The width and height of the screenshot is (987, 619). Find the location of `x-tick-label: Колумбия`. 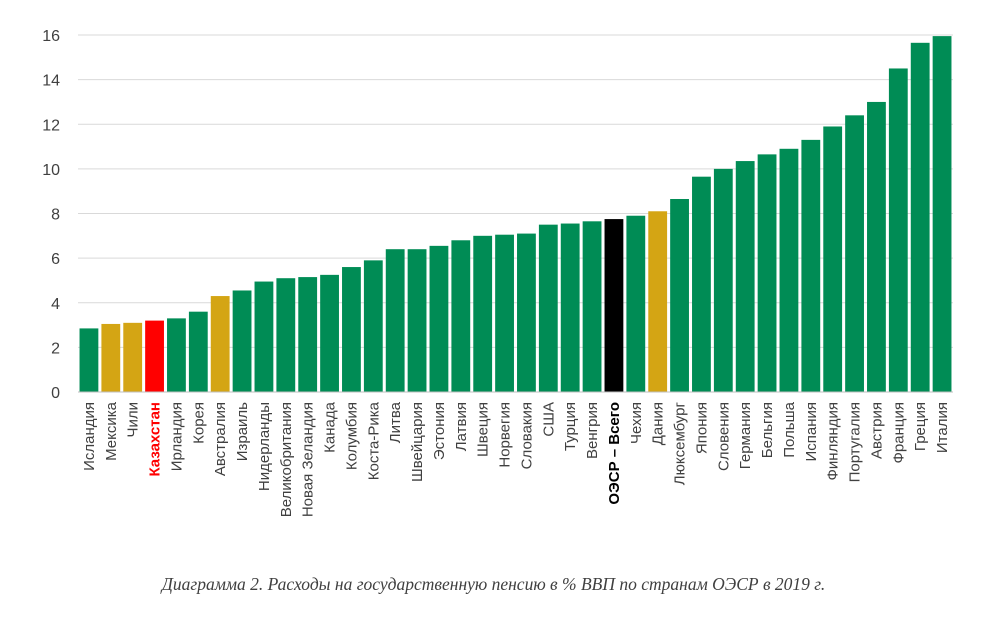

x-tick-label: Колумбия is located at coordinates (351, 436).